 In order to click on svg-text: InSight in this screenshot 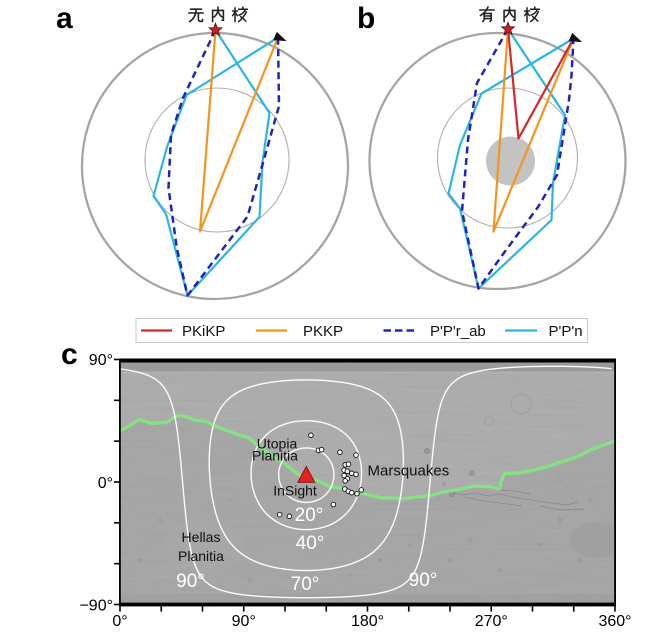, I will do `click(295, 491)`.